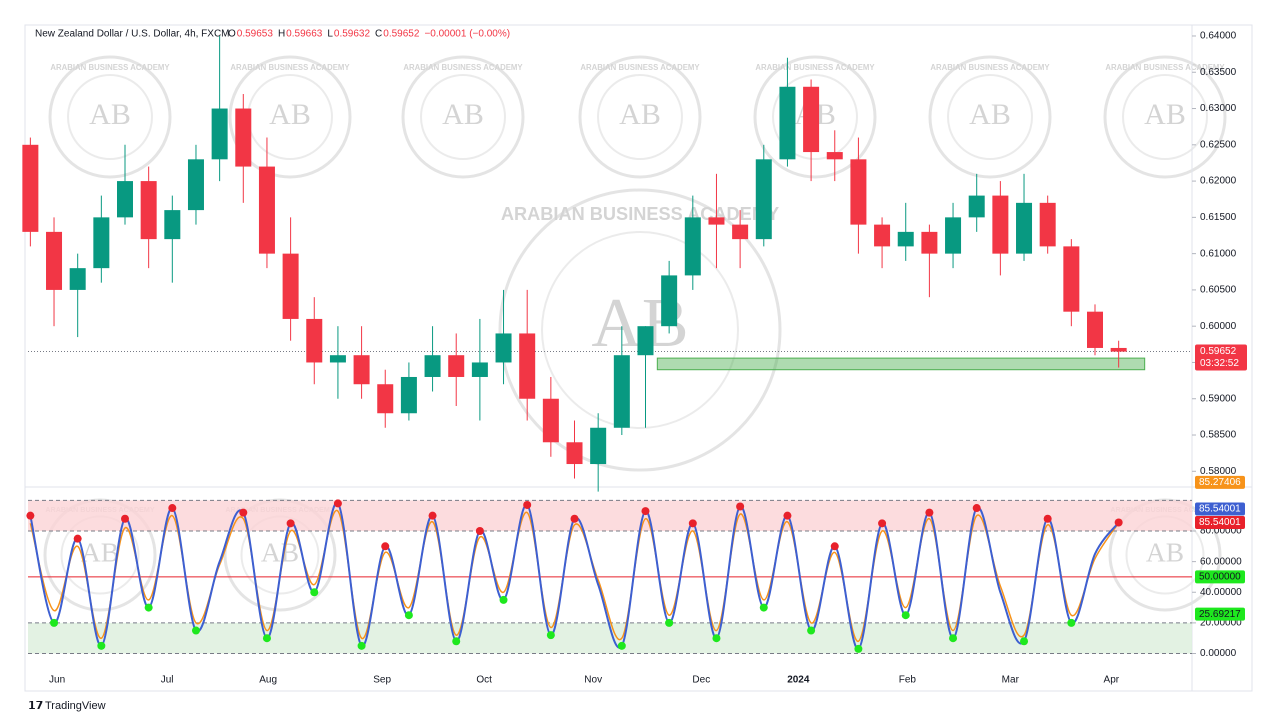 This screenshot has width=1280, height=720. What do you see at coordinates (467, 34) in the screenshot?
I see `ohlc-change: −0.00001 (−0.00%)` at bounding box center [467, 34].